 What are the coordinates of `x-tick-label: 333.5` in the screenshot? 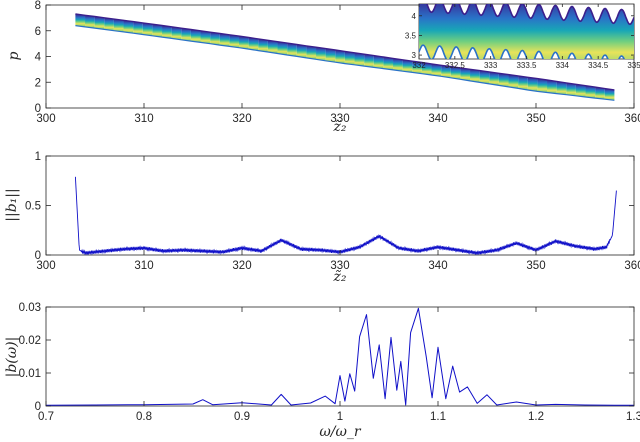 It's located at (526, 65).